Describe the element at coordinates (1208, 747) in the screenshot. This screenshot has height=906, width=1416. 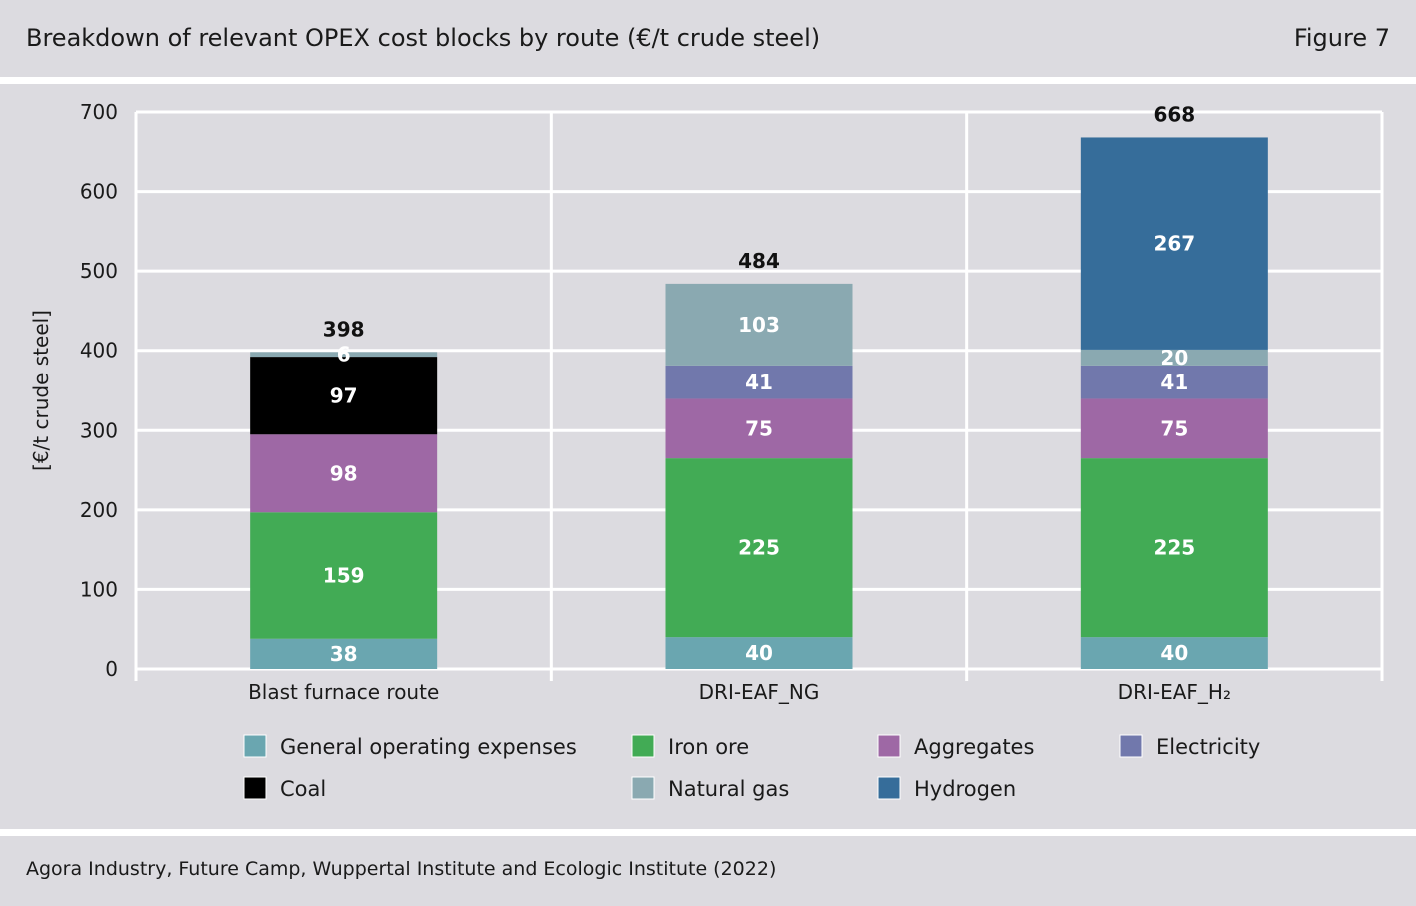
I see `legend-label: Electricity` at that location.